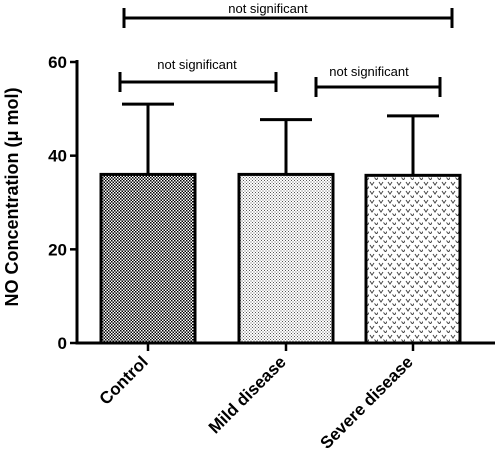 The width and height of the screenshot is (500, 475). Describe the element at coordinates (57, 249) in the screenshot. I see `y-tick-label: 20` at that location.